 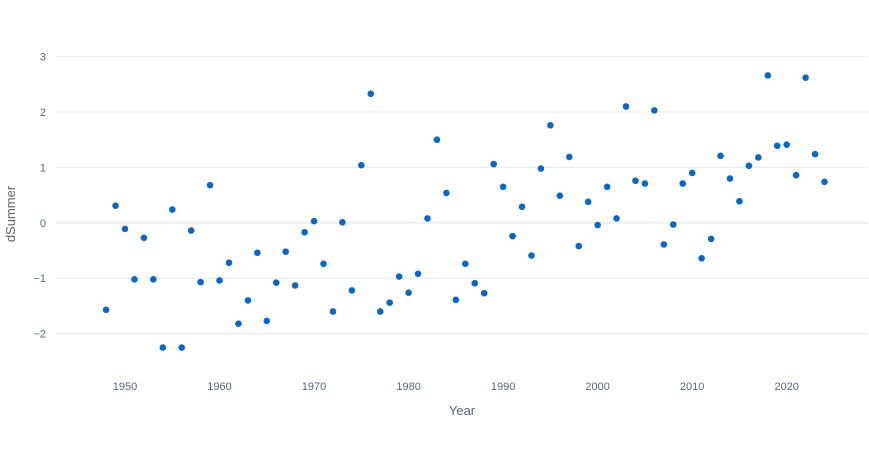 I want to click on y-axis-ticks: −2 −1 0 1 2 3, so click(x=39, y=196).